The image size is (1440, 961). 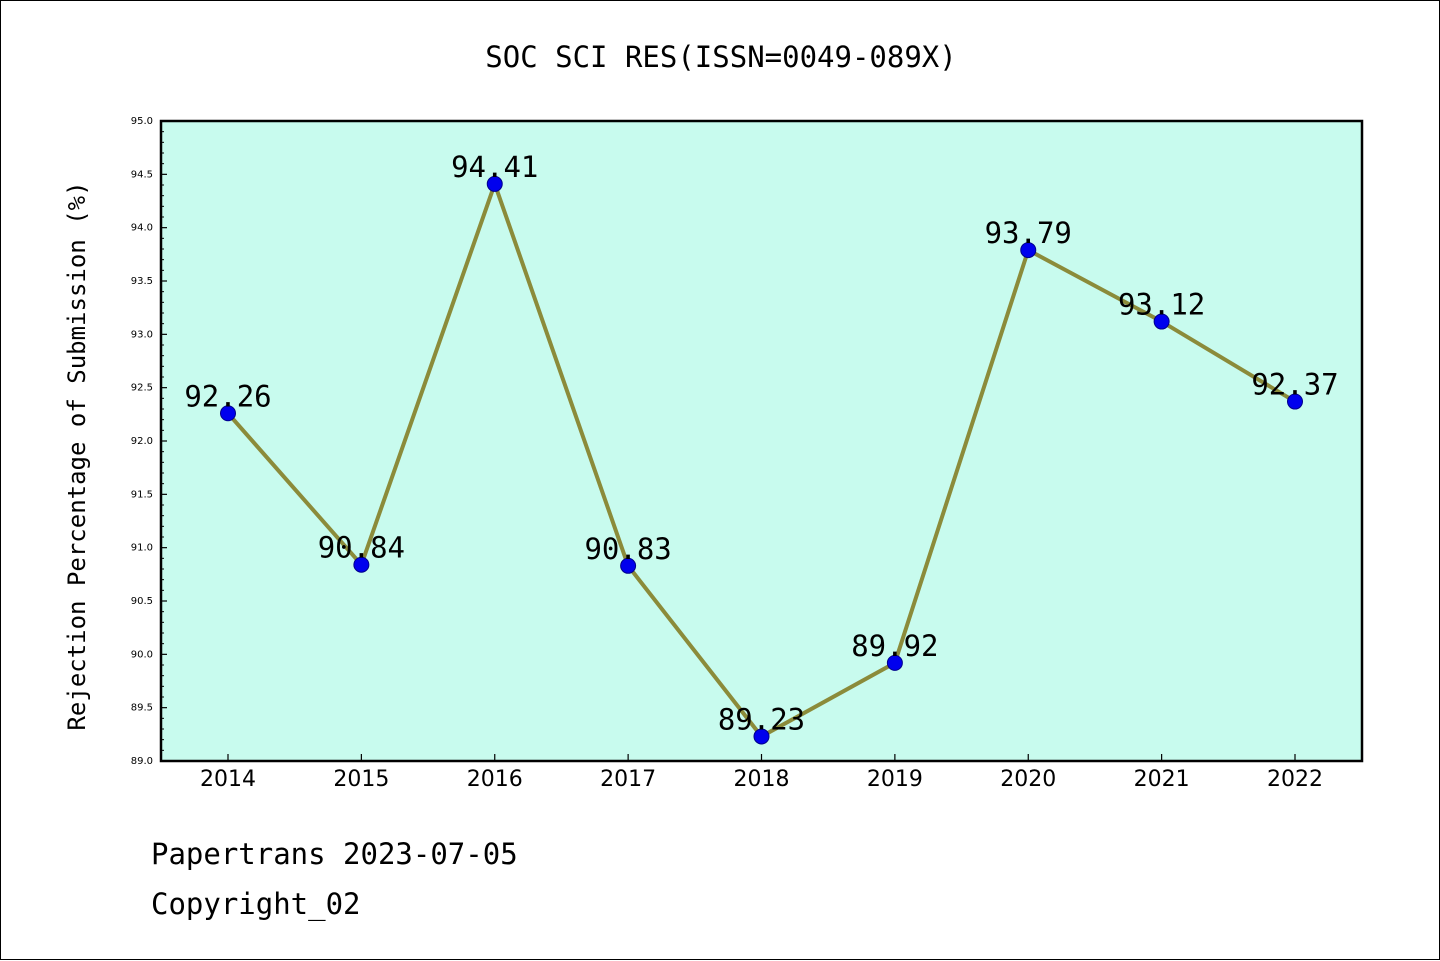 I want to click on data-label: 94.41, so click(x=494, y=167).